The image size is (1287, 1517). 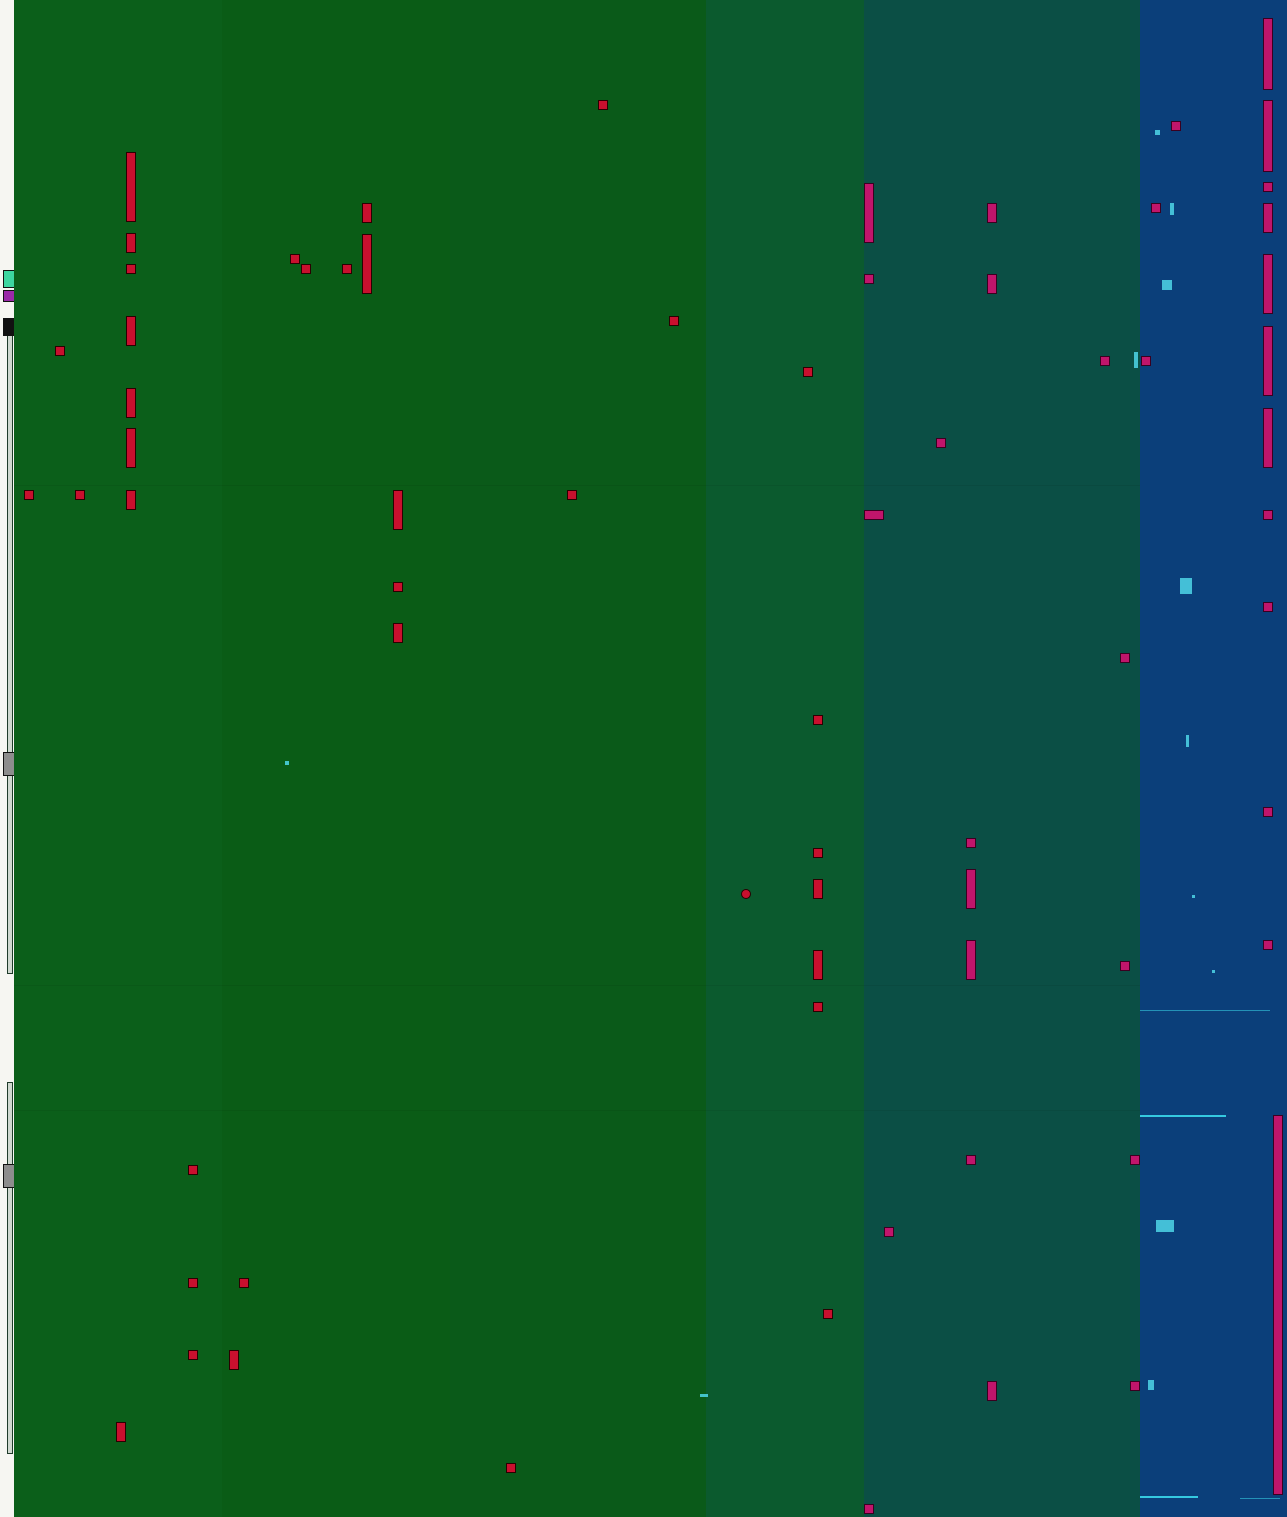 What do you see at coordinates (10, 651) in the screenshot?
I see `left-scroll-rail` at bounding box center [10, 651].